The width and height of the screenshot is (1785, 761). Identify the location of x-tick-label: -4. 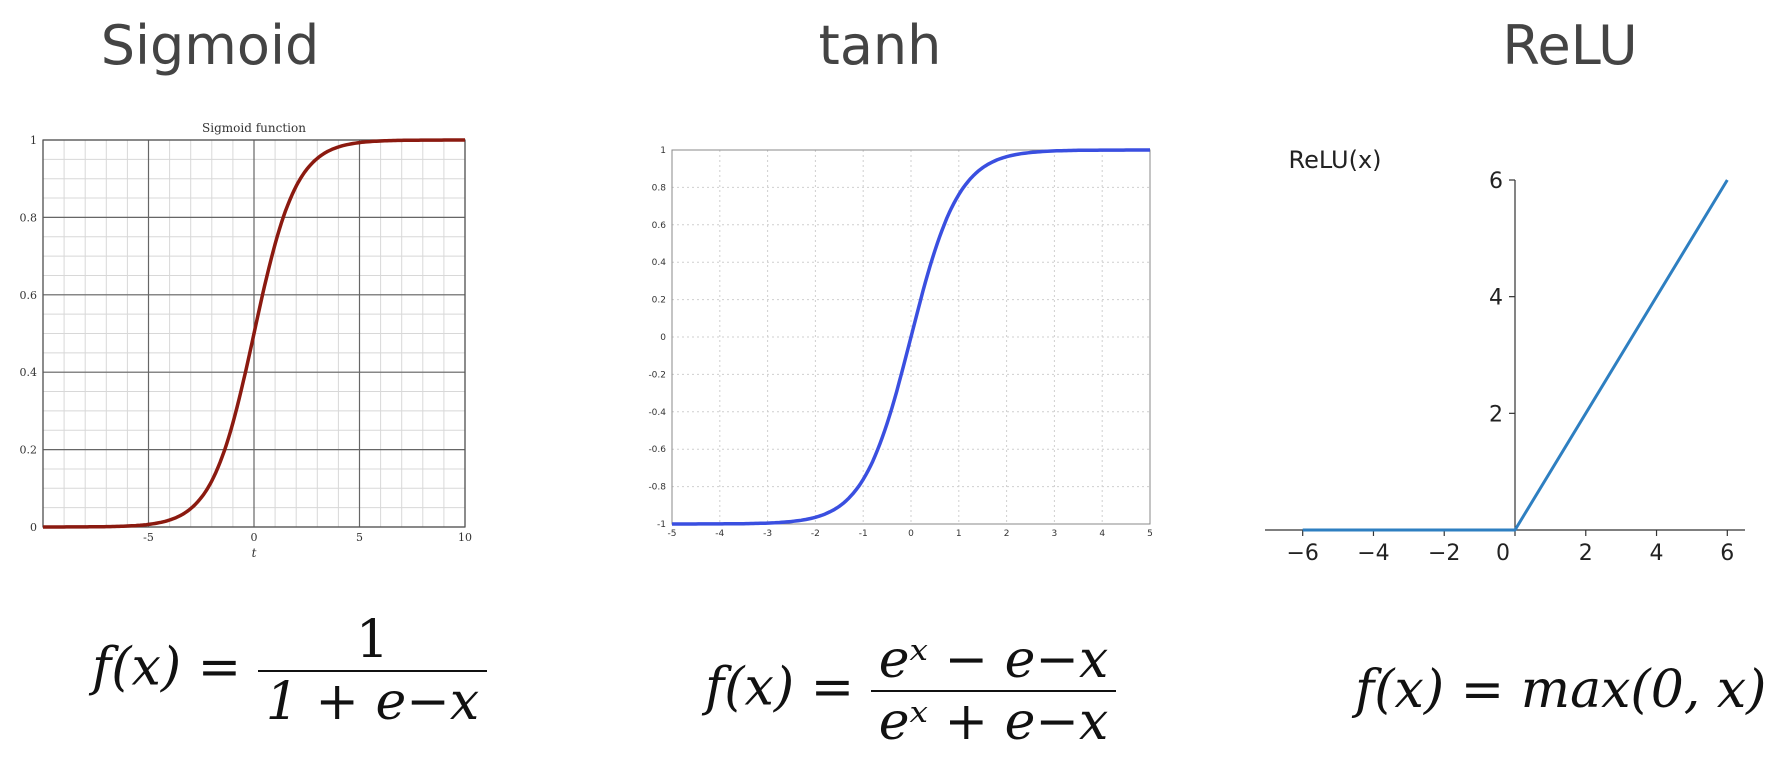
(719, 534).